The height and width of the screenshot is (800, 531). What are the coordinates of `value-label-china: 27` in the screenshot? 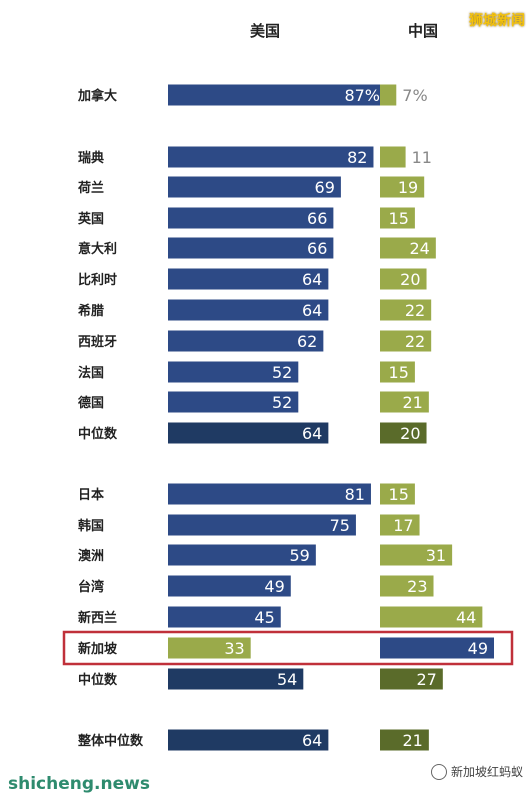 It's located at (426, 679).